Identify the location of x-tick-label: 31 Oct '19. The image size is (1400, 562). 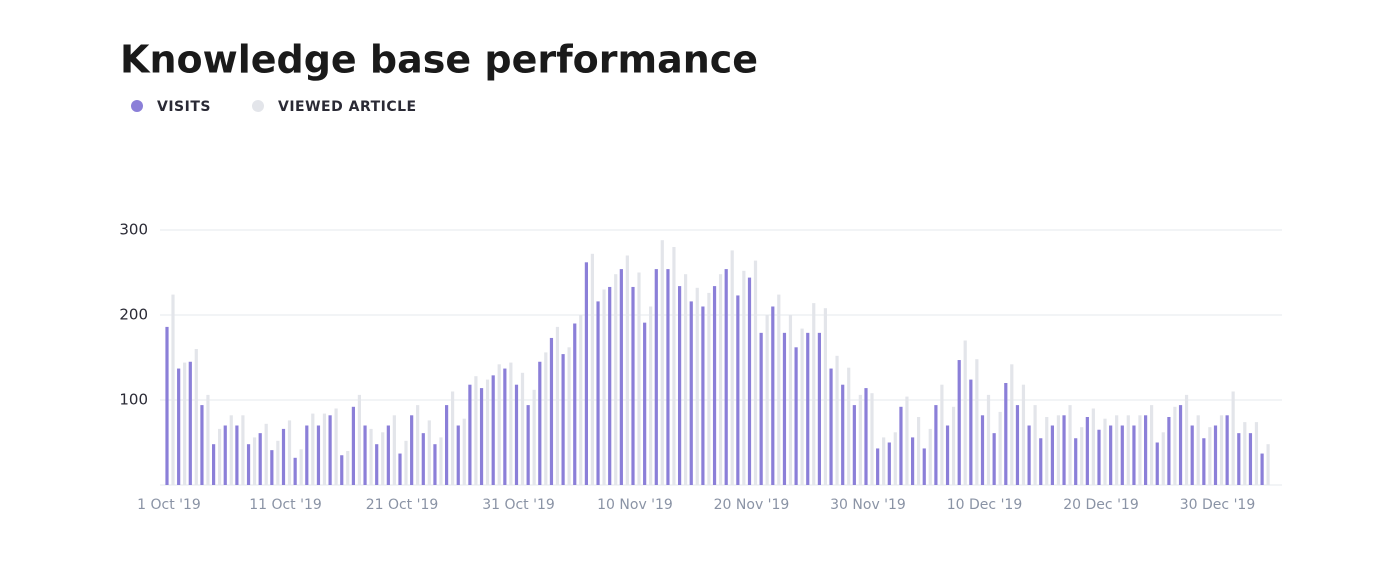
(518, 505).